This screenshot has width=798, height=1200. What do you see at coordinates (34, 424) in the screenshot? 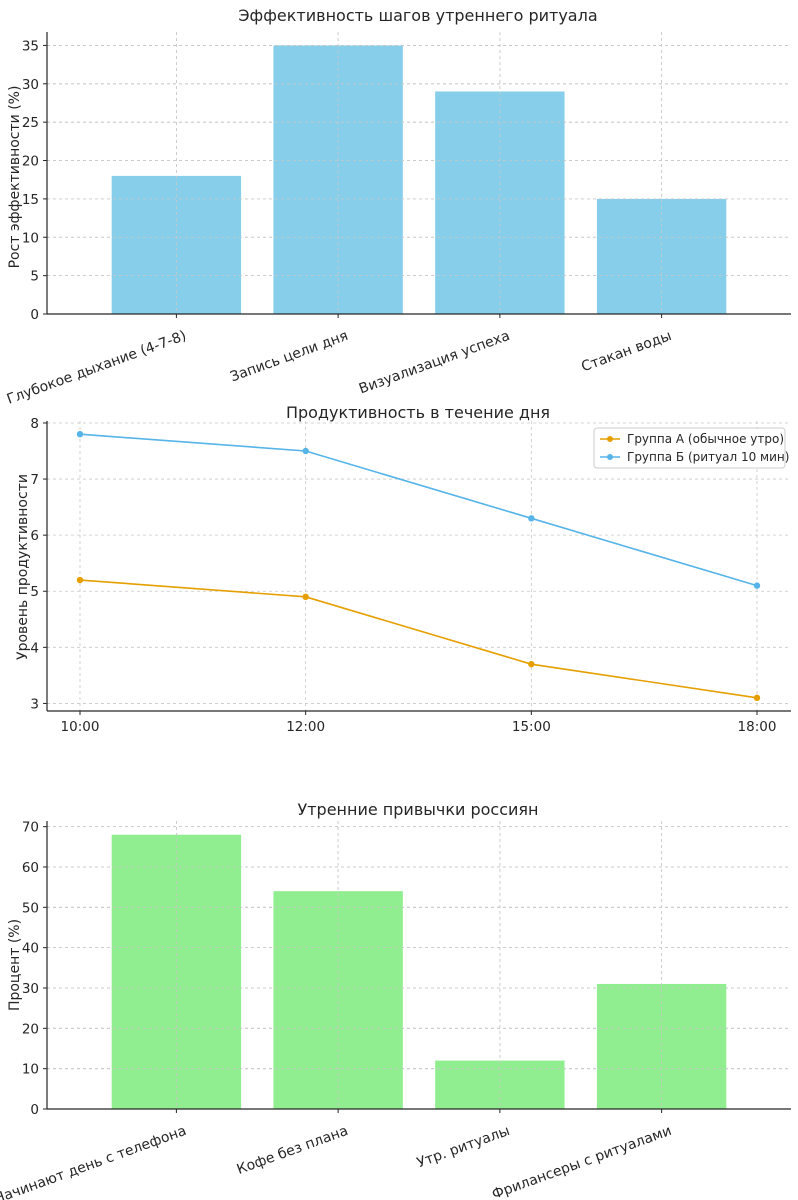
I see `y-tick-label: 8` at bounding box center [34, 424].